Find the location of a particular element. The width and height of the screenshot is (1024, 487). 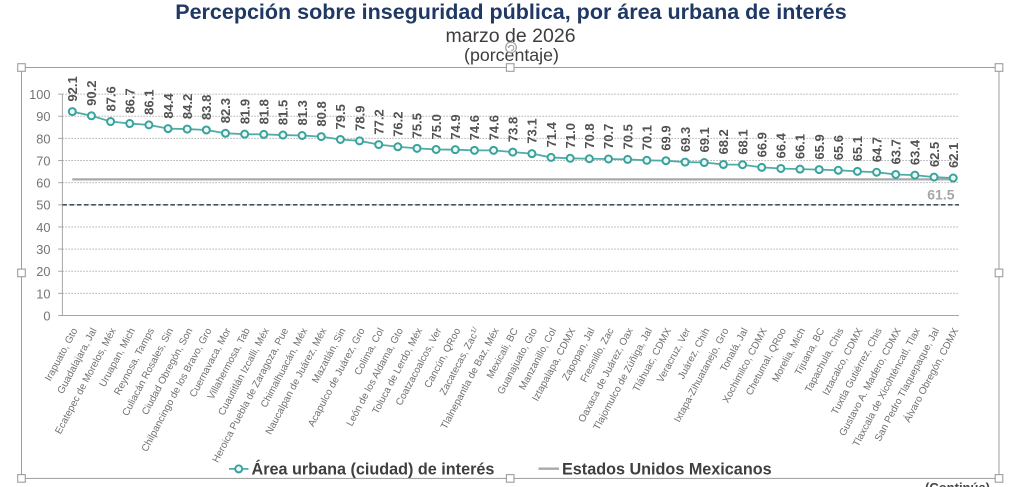

svg-text: 81.5 is located at coordinates (283, 112).